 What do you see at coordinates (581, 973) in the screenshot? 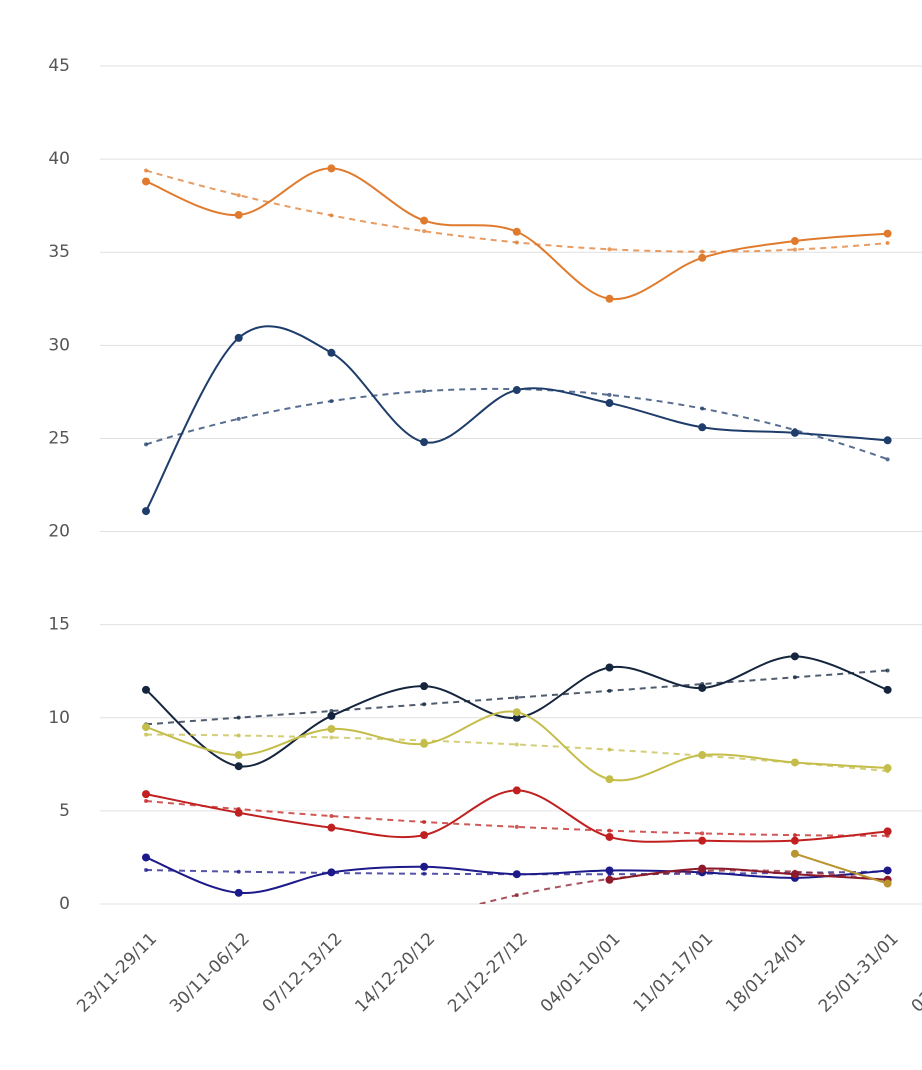
I see `x-tick-label: 04/01-10/01` at bounding box center [581, 973].